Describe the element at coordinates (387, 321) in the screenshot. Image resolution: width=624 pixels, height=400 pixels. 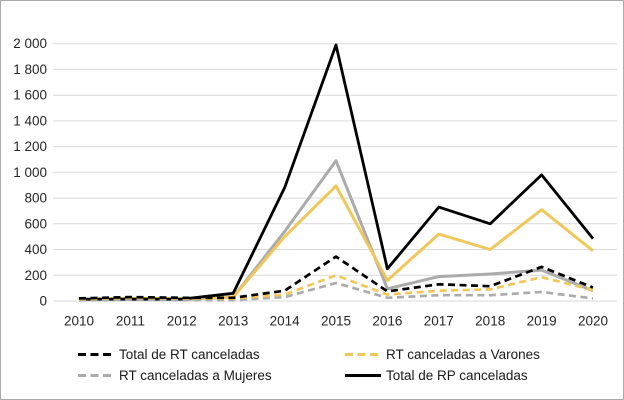
I see `x-tick-label: 2016` at that location.